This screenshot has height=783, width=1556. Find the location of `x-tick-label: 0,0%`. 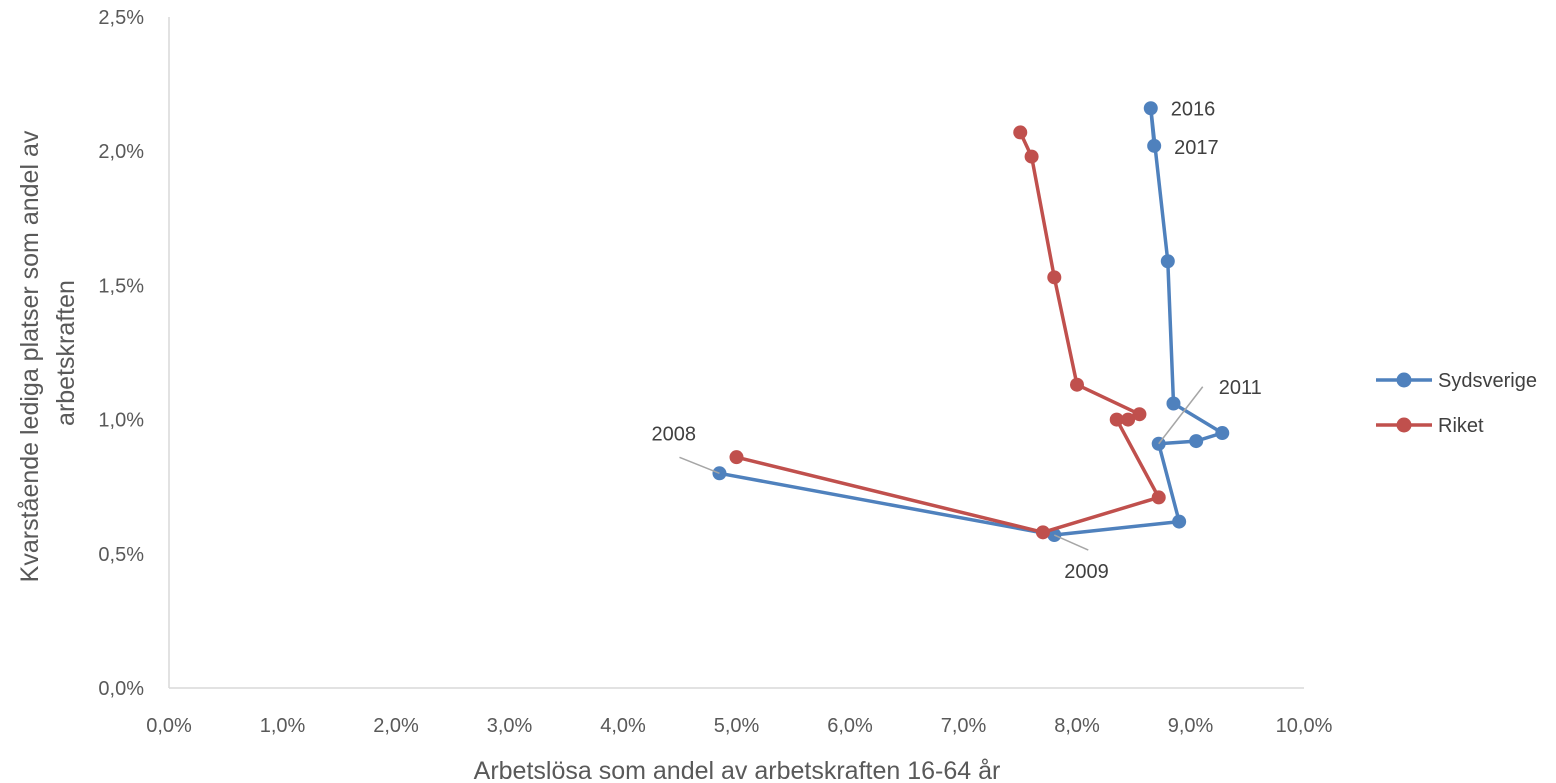

x-tick-label: 0,0% is located at coordinates (169, 726).